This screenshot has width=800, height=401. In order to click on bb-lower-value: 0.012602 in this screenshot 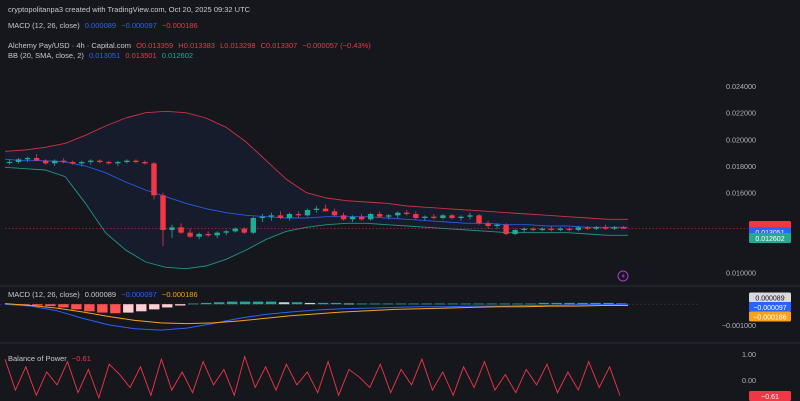, I will do `click(177, 55)`.